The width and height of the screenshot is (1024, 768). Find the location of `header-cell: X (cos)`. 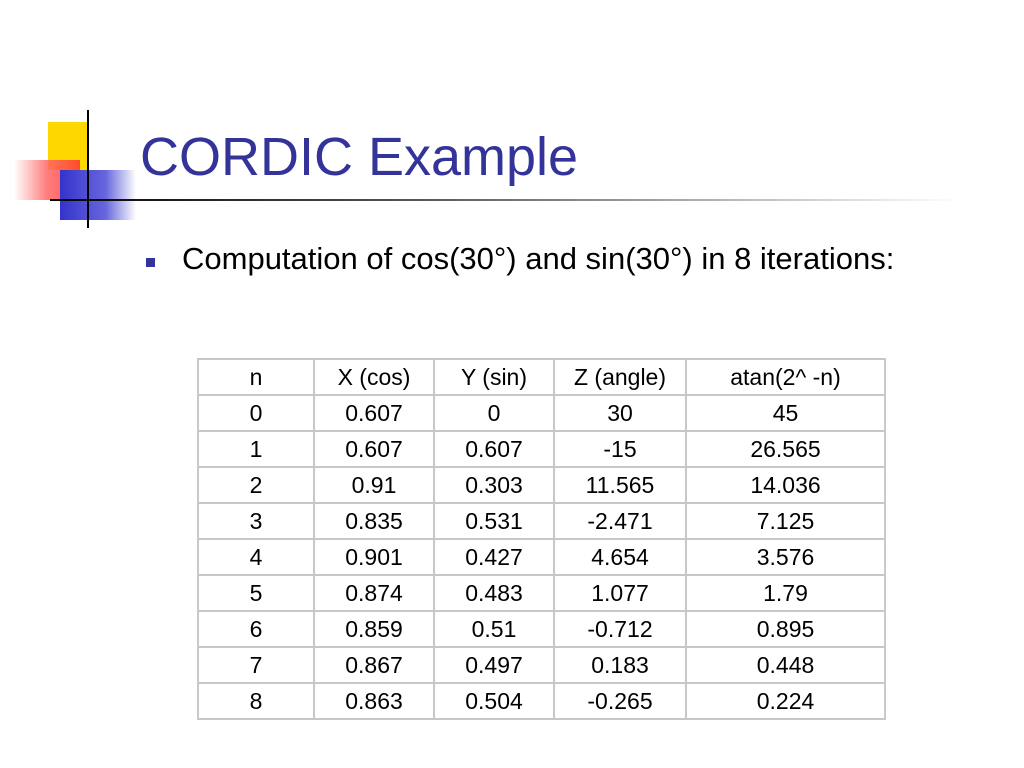

header-cell: X (cos) is located at coordinates (374, 377).